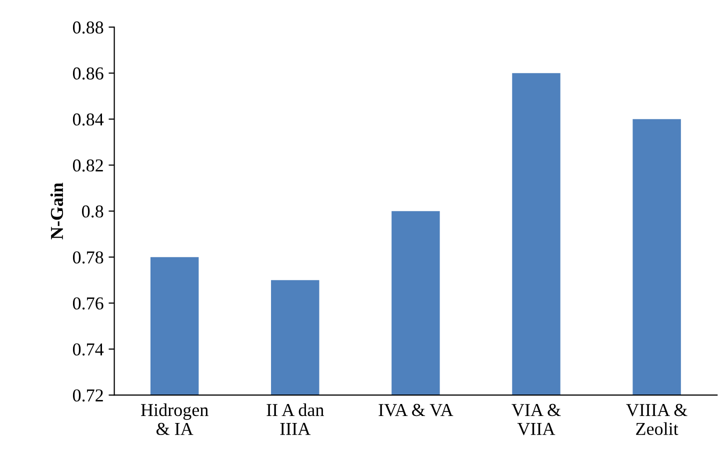 This screenshot has height=476, width=728. What do you see at coordinates (88, 303) in the screenshot?
I see `y-tick-label: 0.76` at bounding box center [88, 303].